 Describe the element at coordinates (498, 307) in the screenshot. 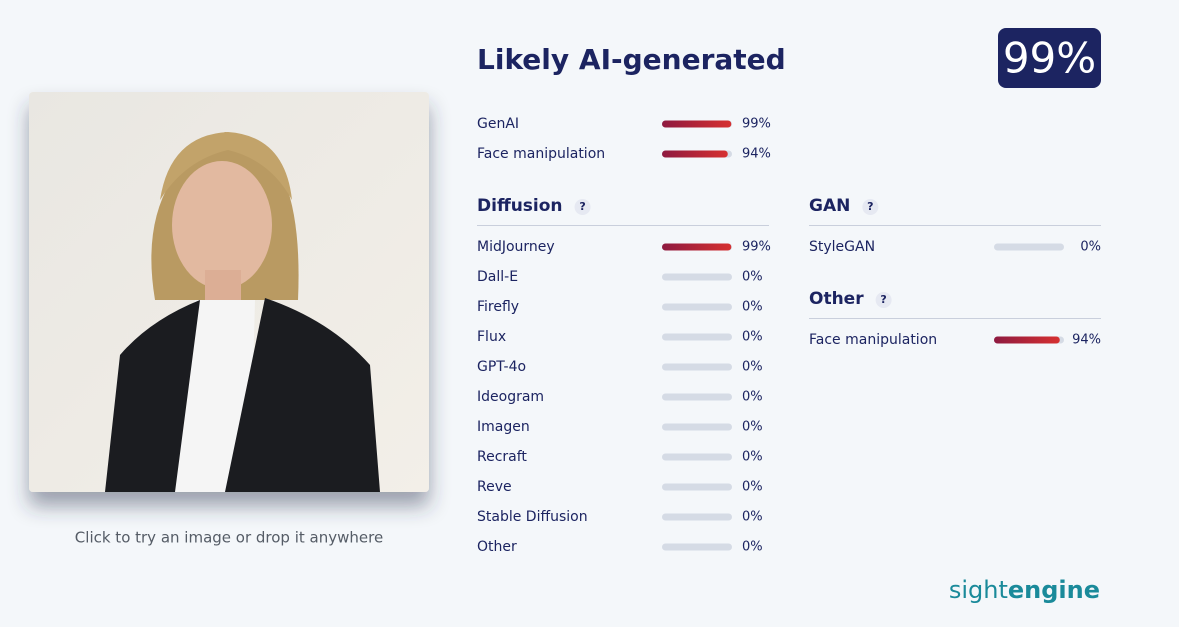

I see `row-label: Firefly` at that location.